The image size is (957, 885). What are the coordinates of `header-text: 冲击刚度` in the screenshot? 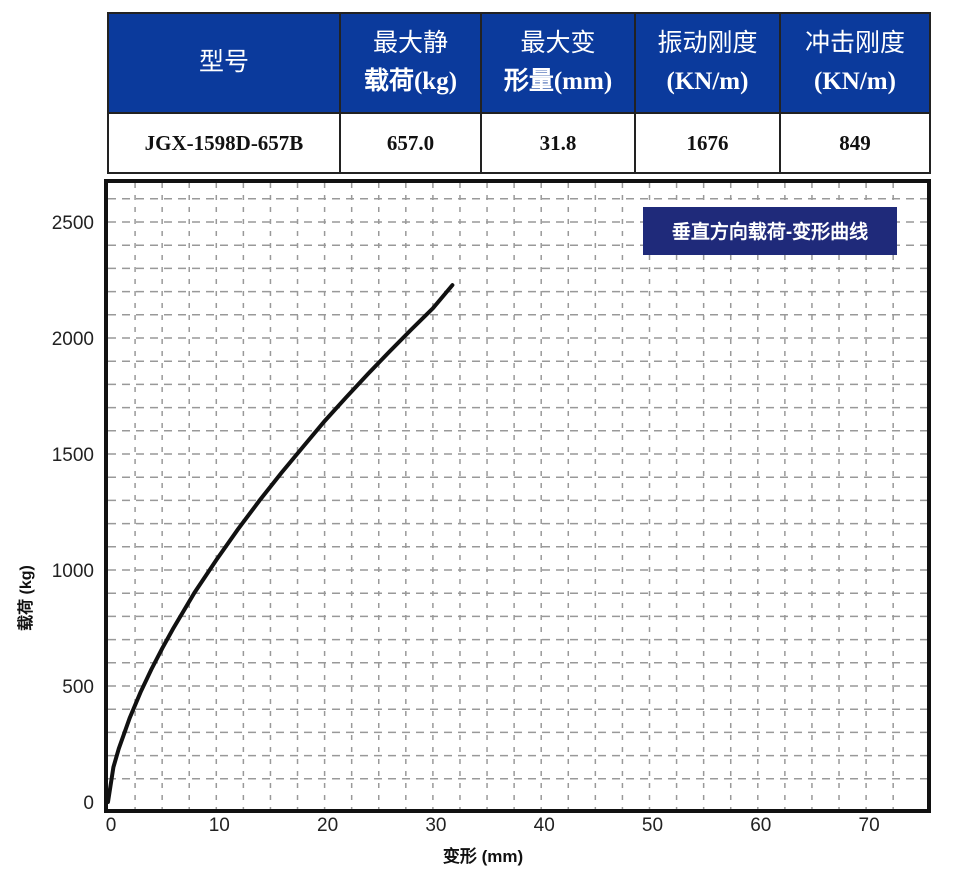 It's located at (854, 43).